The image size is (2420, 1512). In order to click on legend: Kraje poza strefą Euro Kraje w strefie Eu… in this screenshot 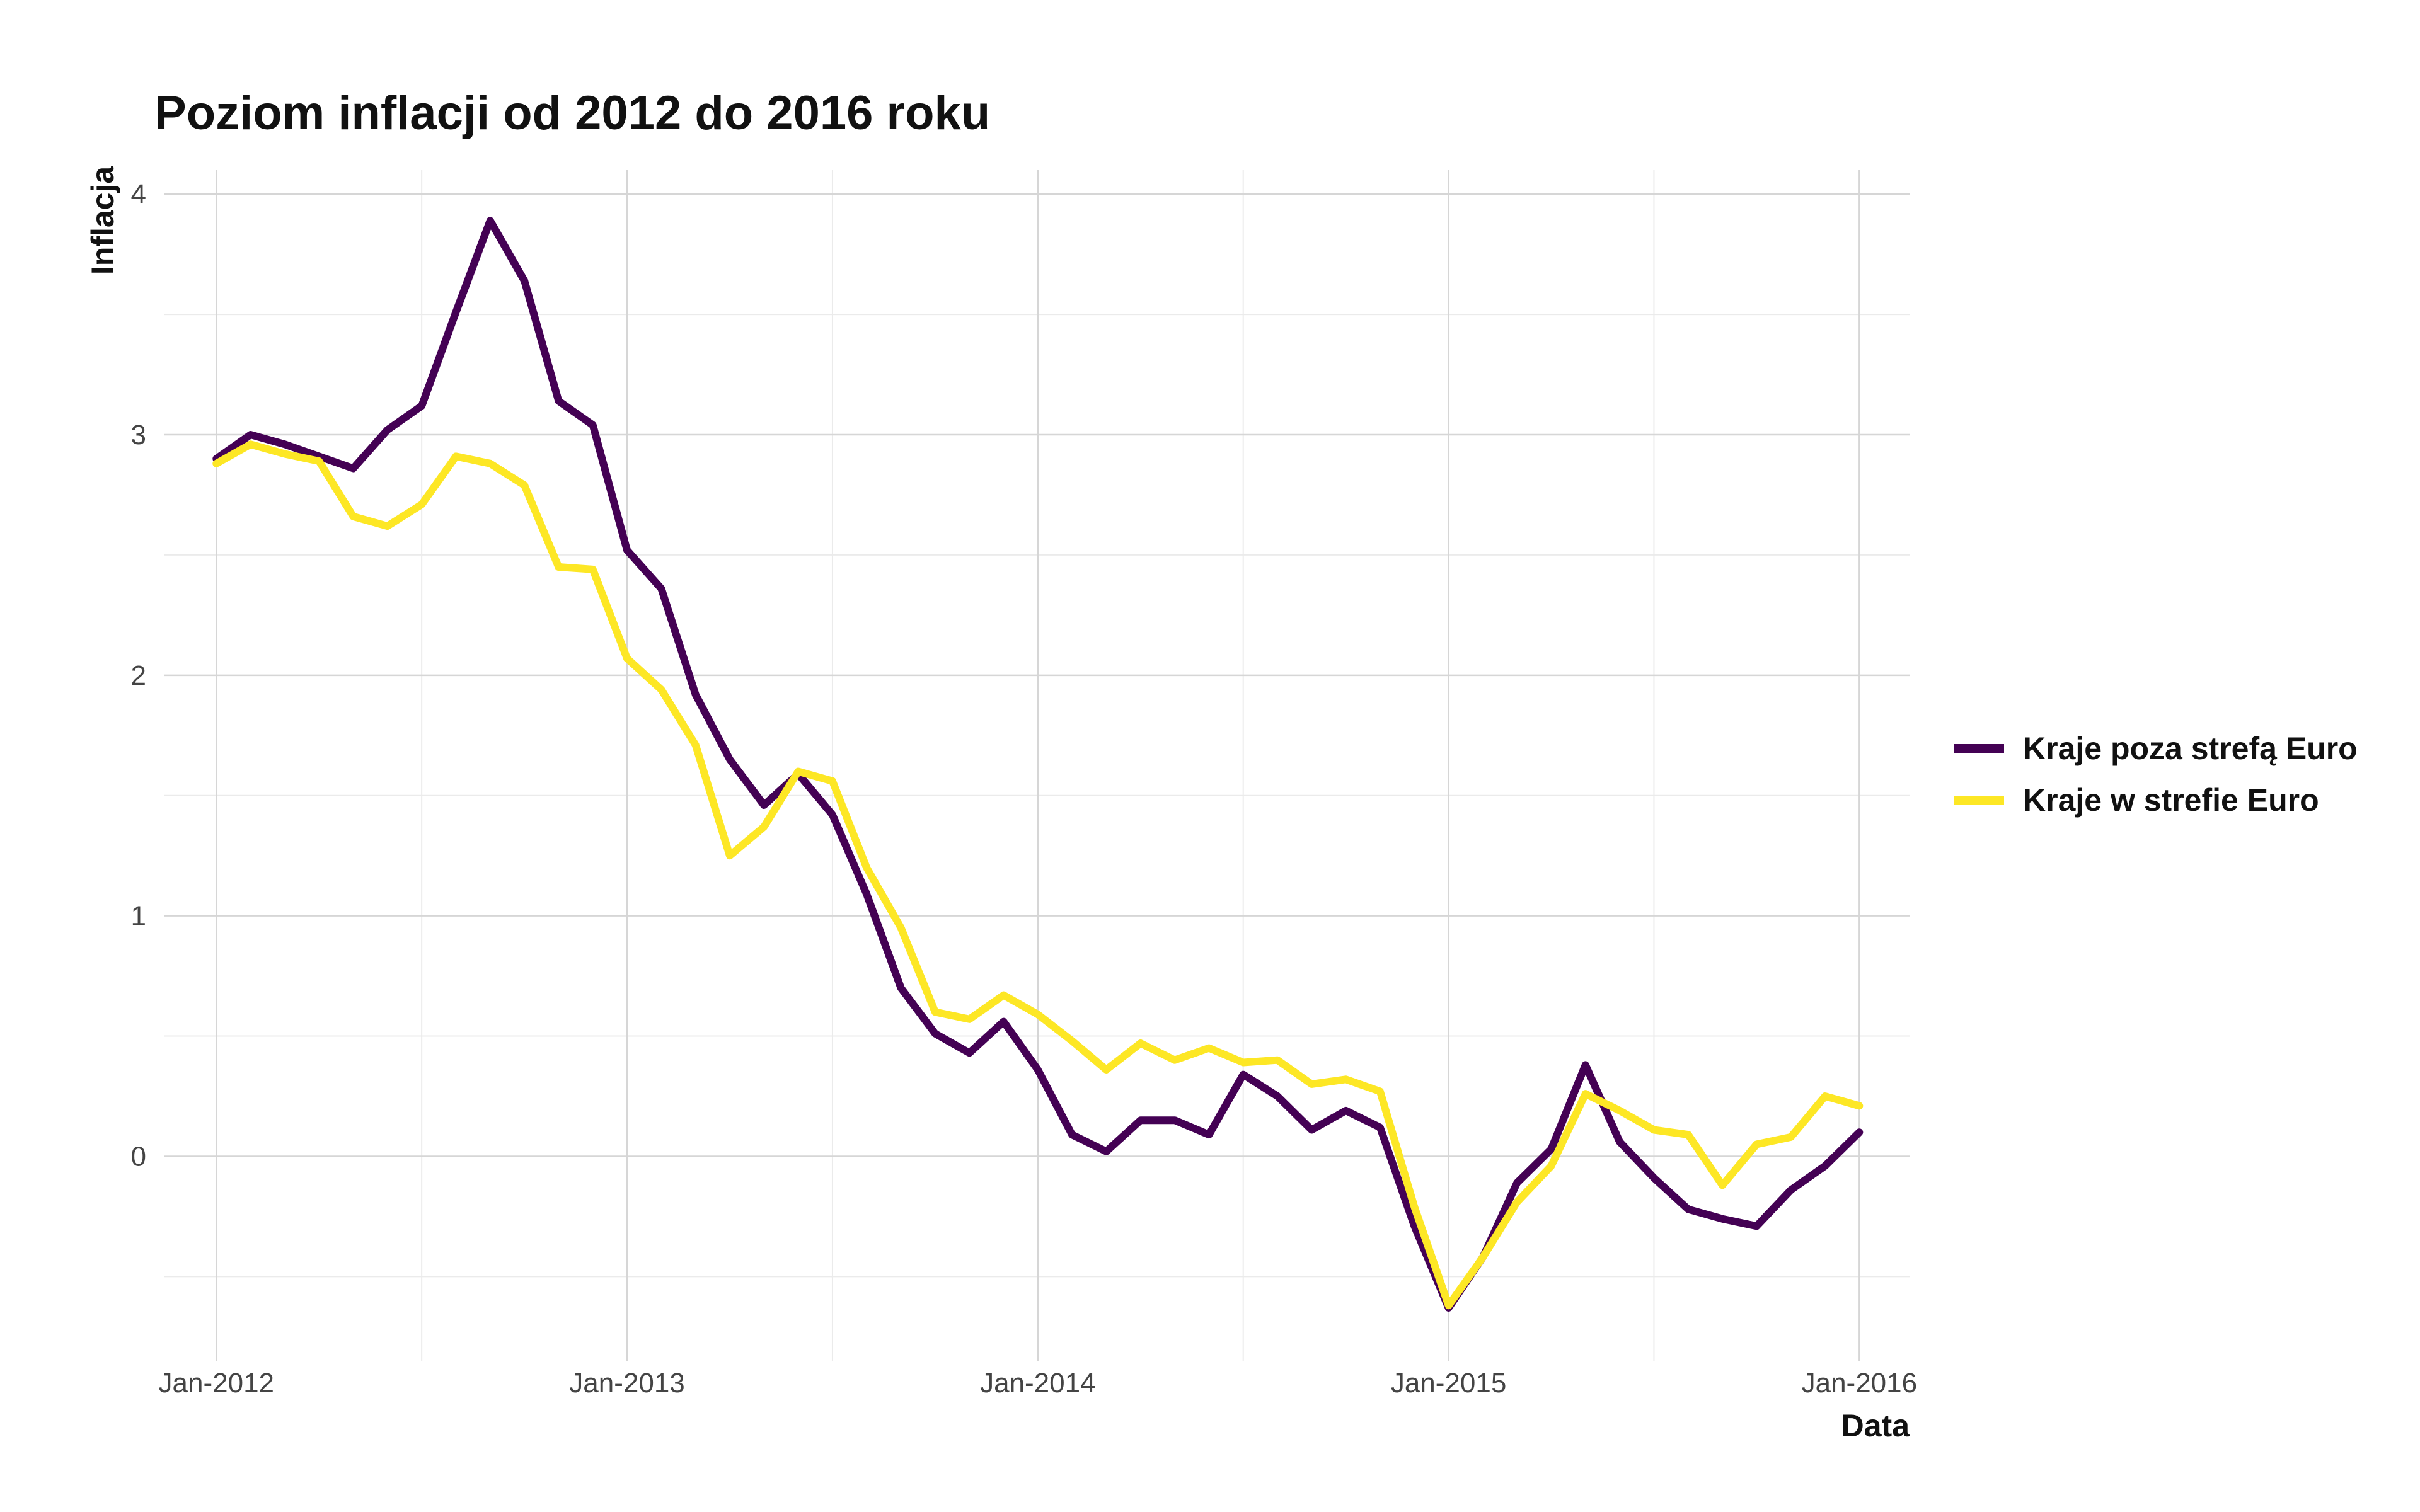, I will do `click(2156, 774)`.